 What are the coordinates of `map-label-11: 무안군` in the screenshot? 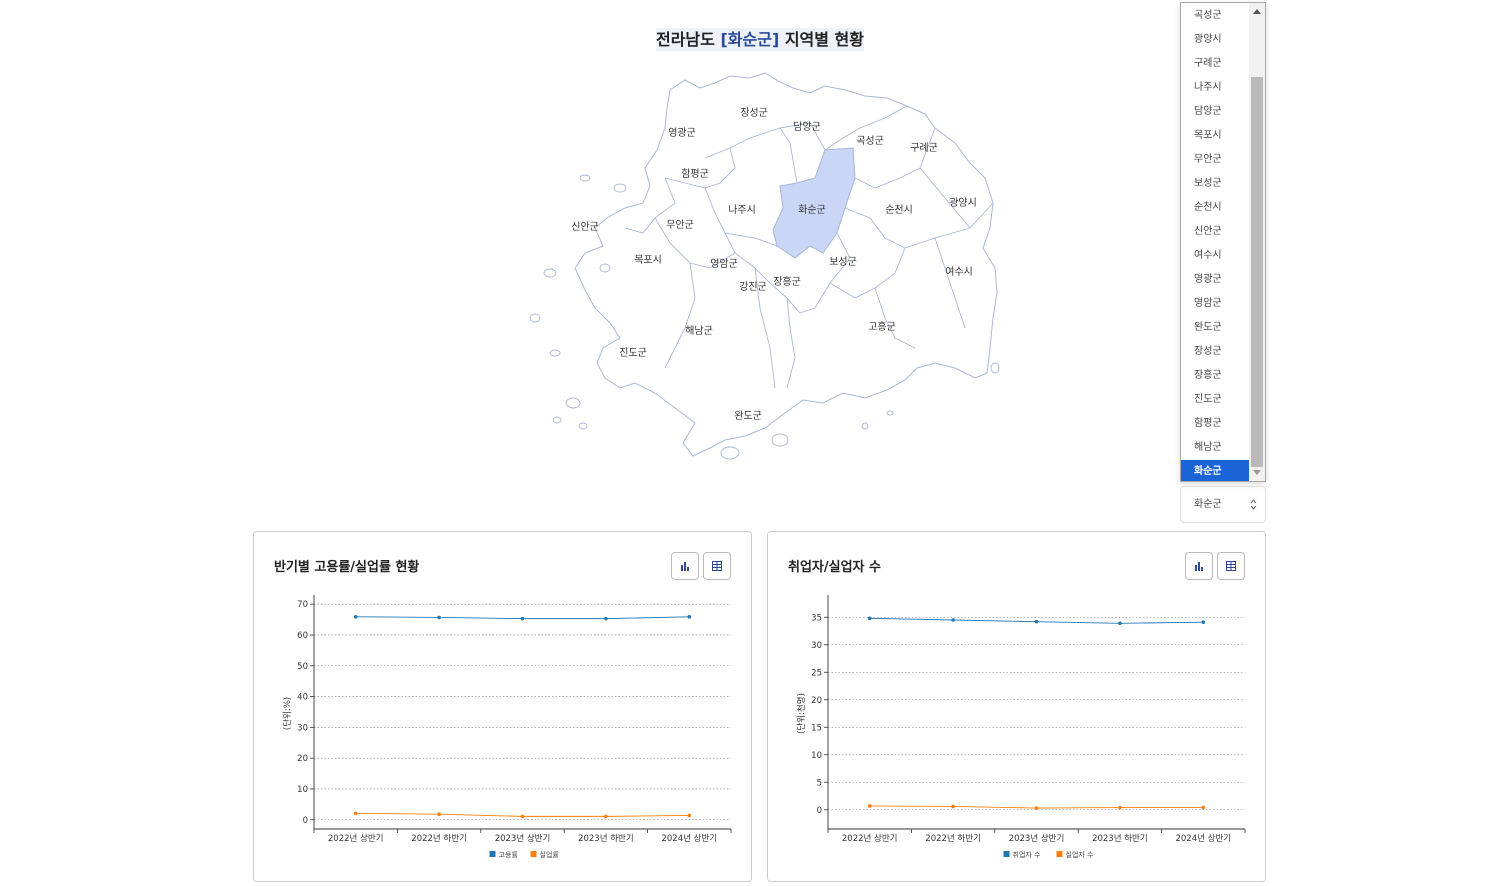 It's located at (680, 225).